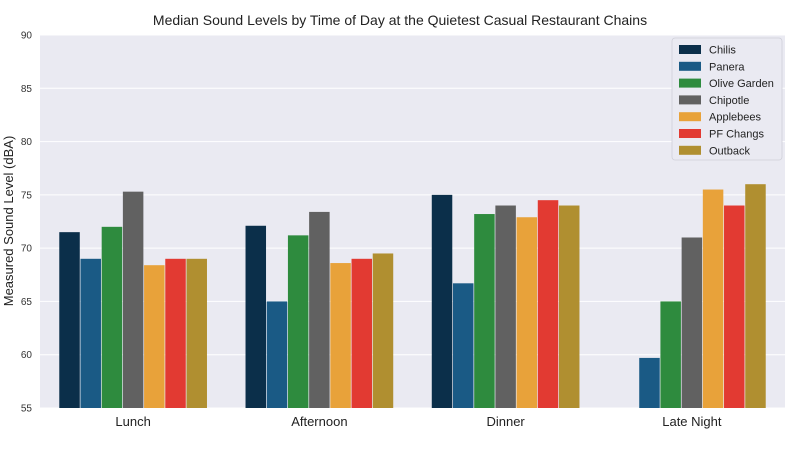  Describe the element at coordinates (727, 67) in the screenshot. I see `legend-label: Panera` at that location.